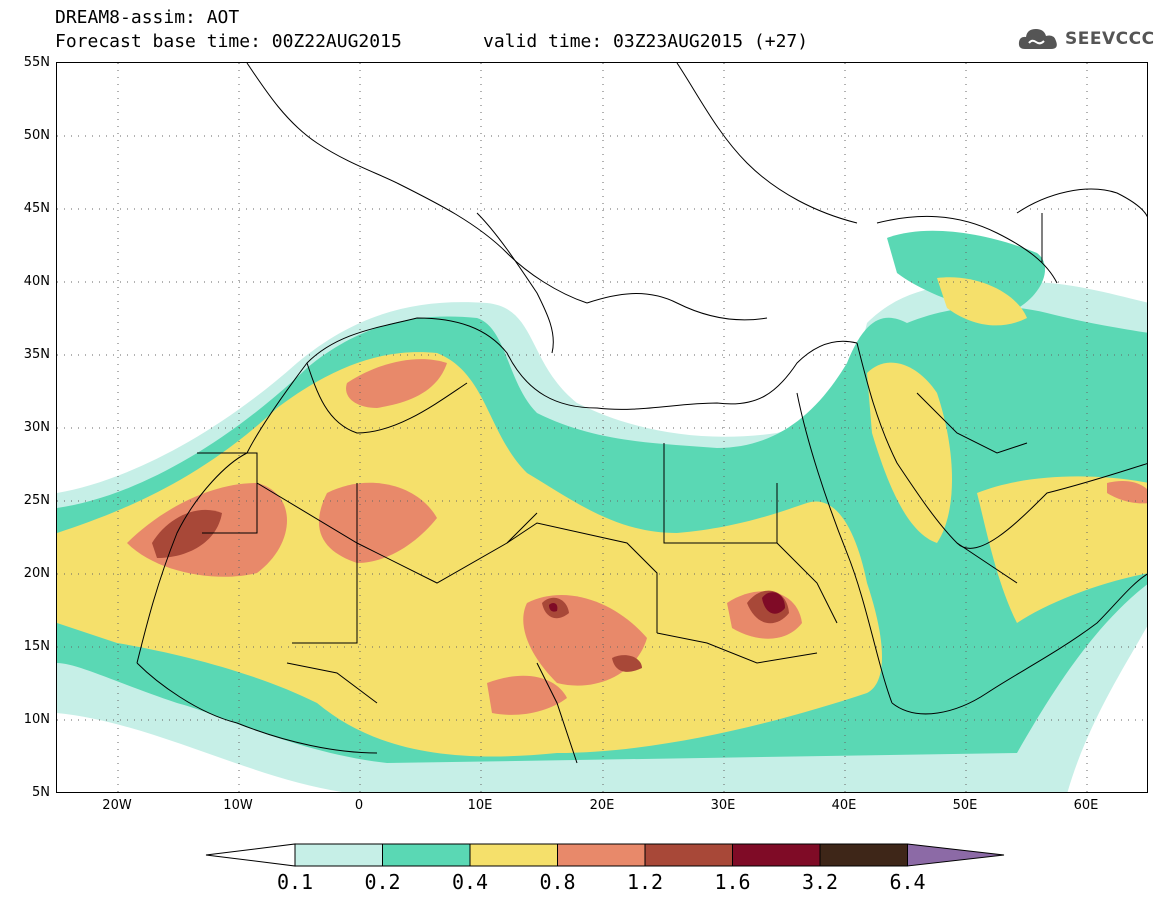 This screenshot has width=1165, height=905. Describe the element at coordinates (602, 805) in the screenshot. I see `lon-label-20e: 20E` at that location.